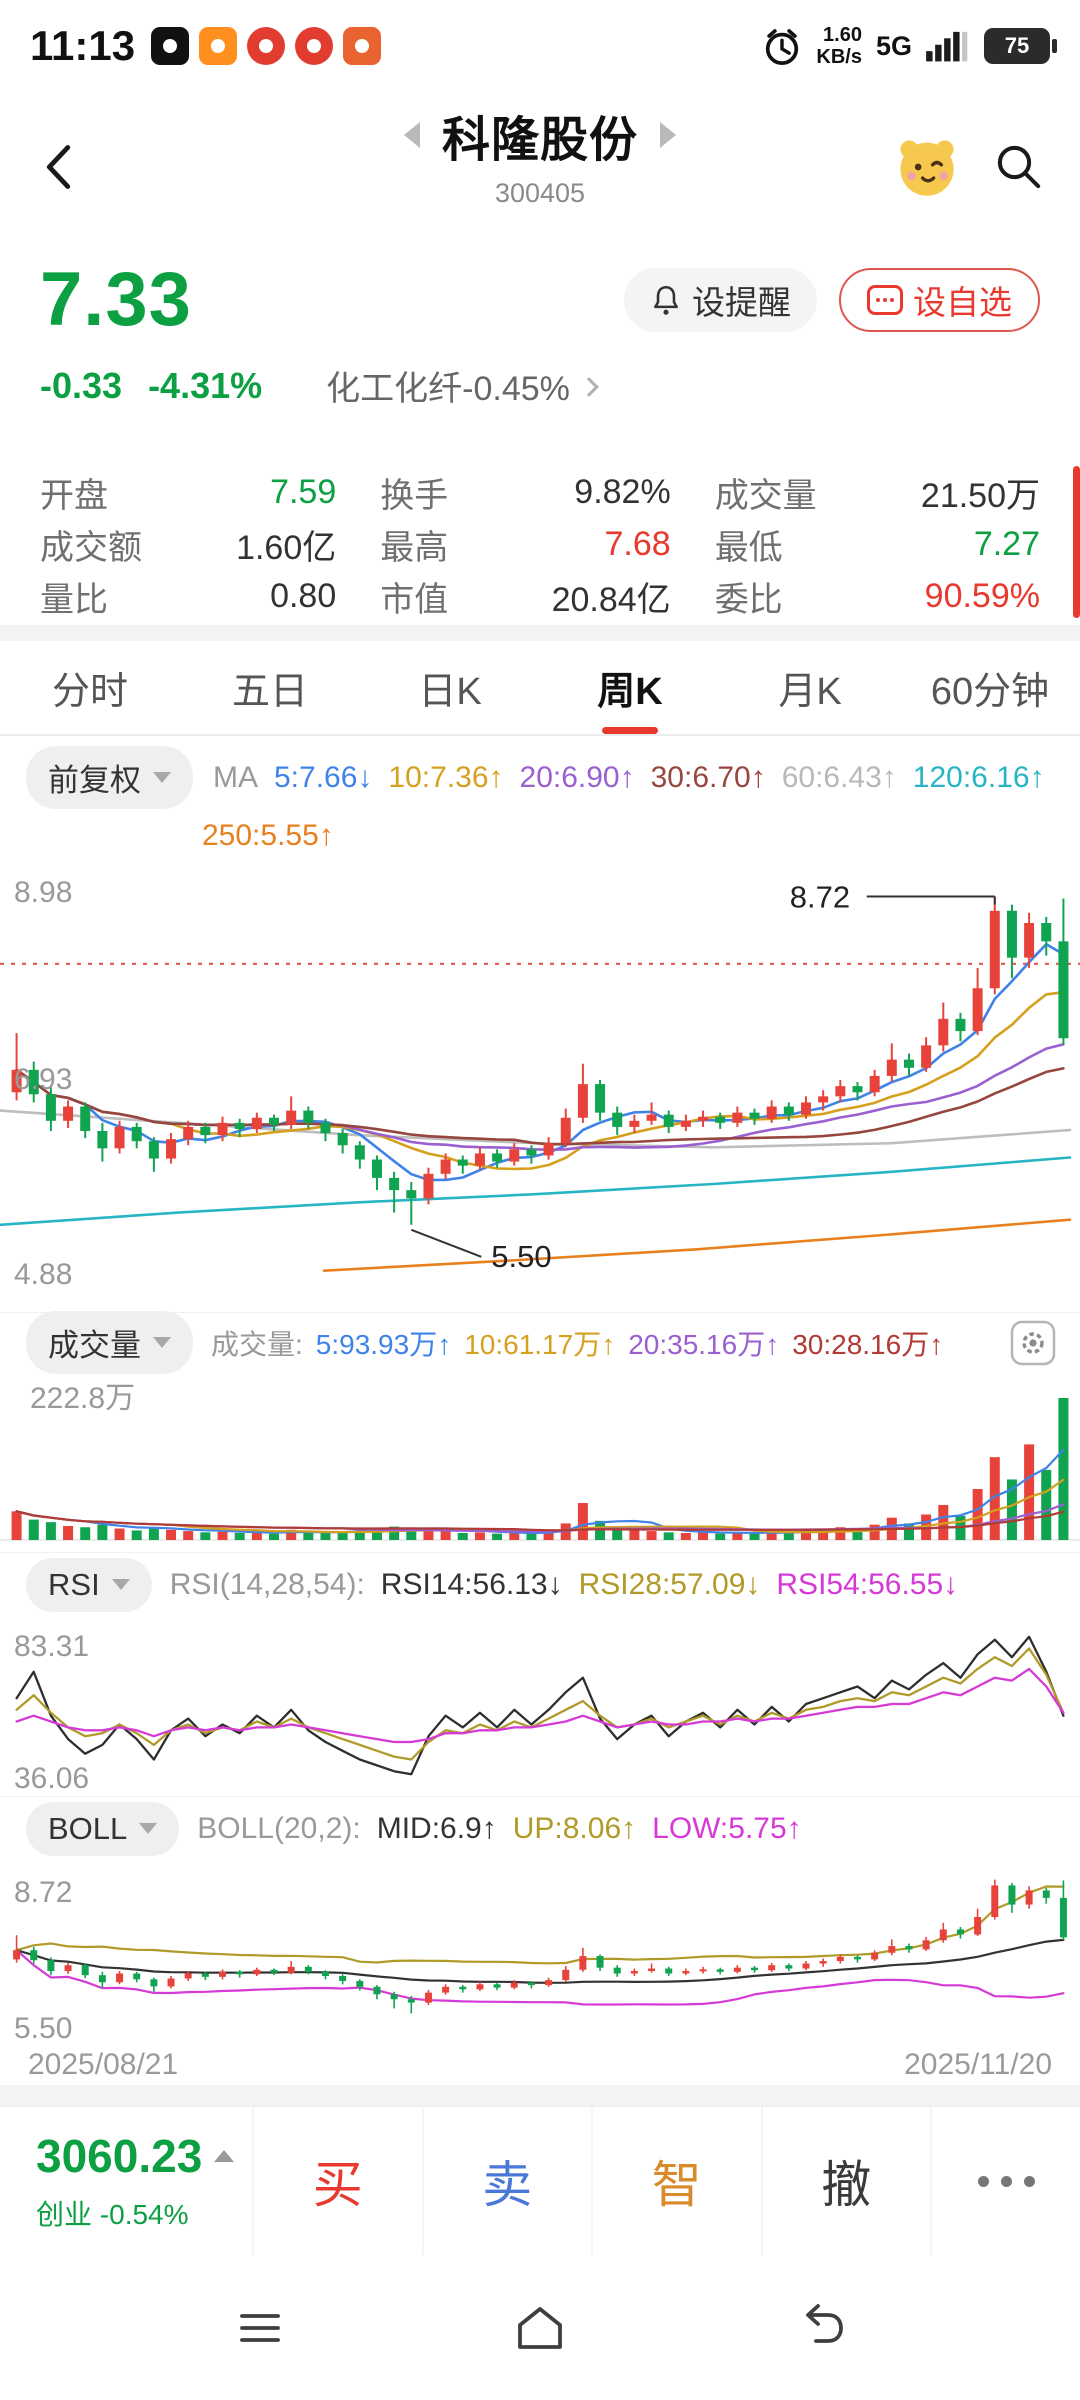 The width and height of the screenshot is (1080, 2400). I want to click on tab-weekly-k: 周K, so click(630, 687).